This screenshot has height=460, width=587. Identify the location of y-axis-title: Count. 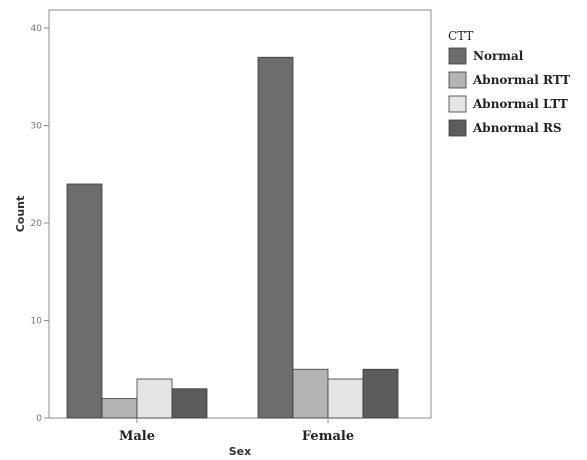
(20, 214).